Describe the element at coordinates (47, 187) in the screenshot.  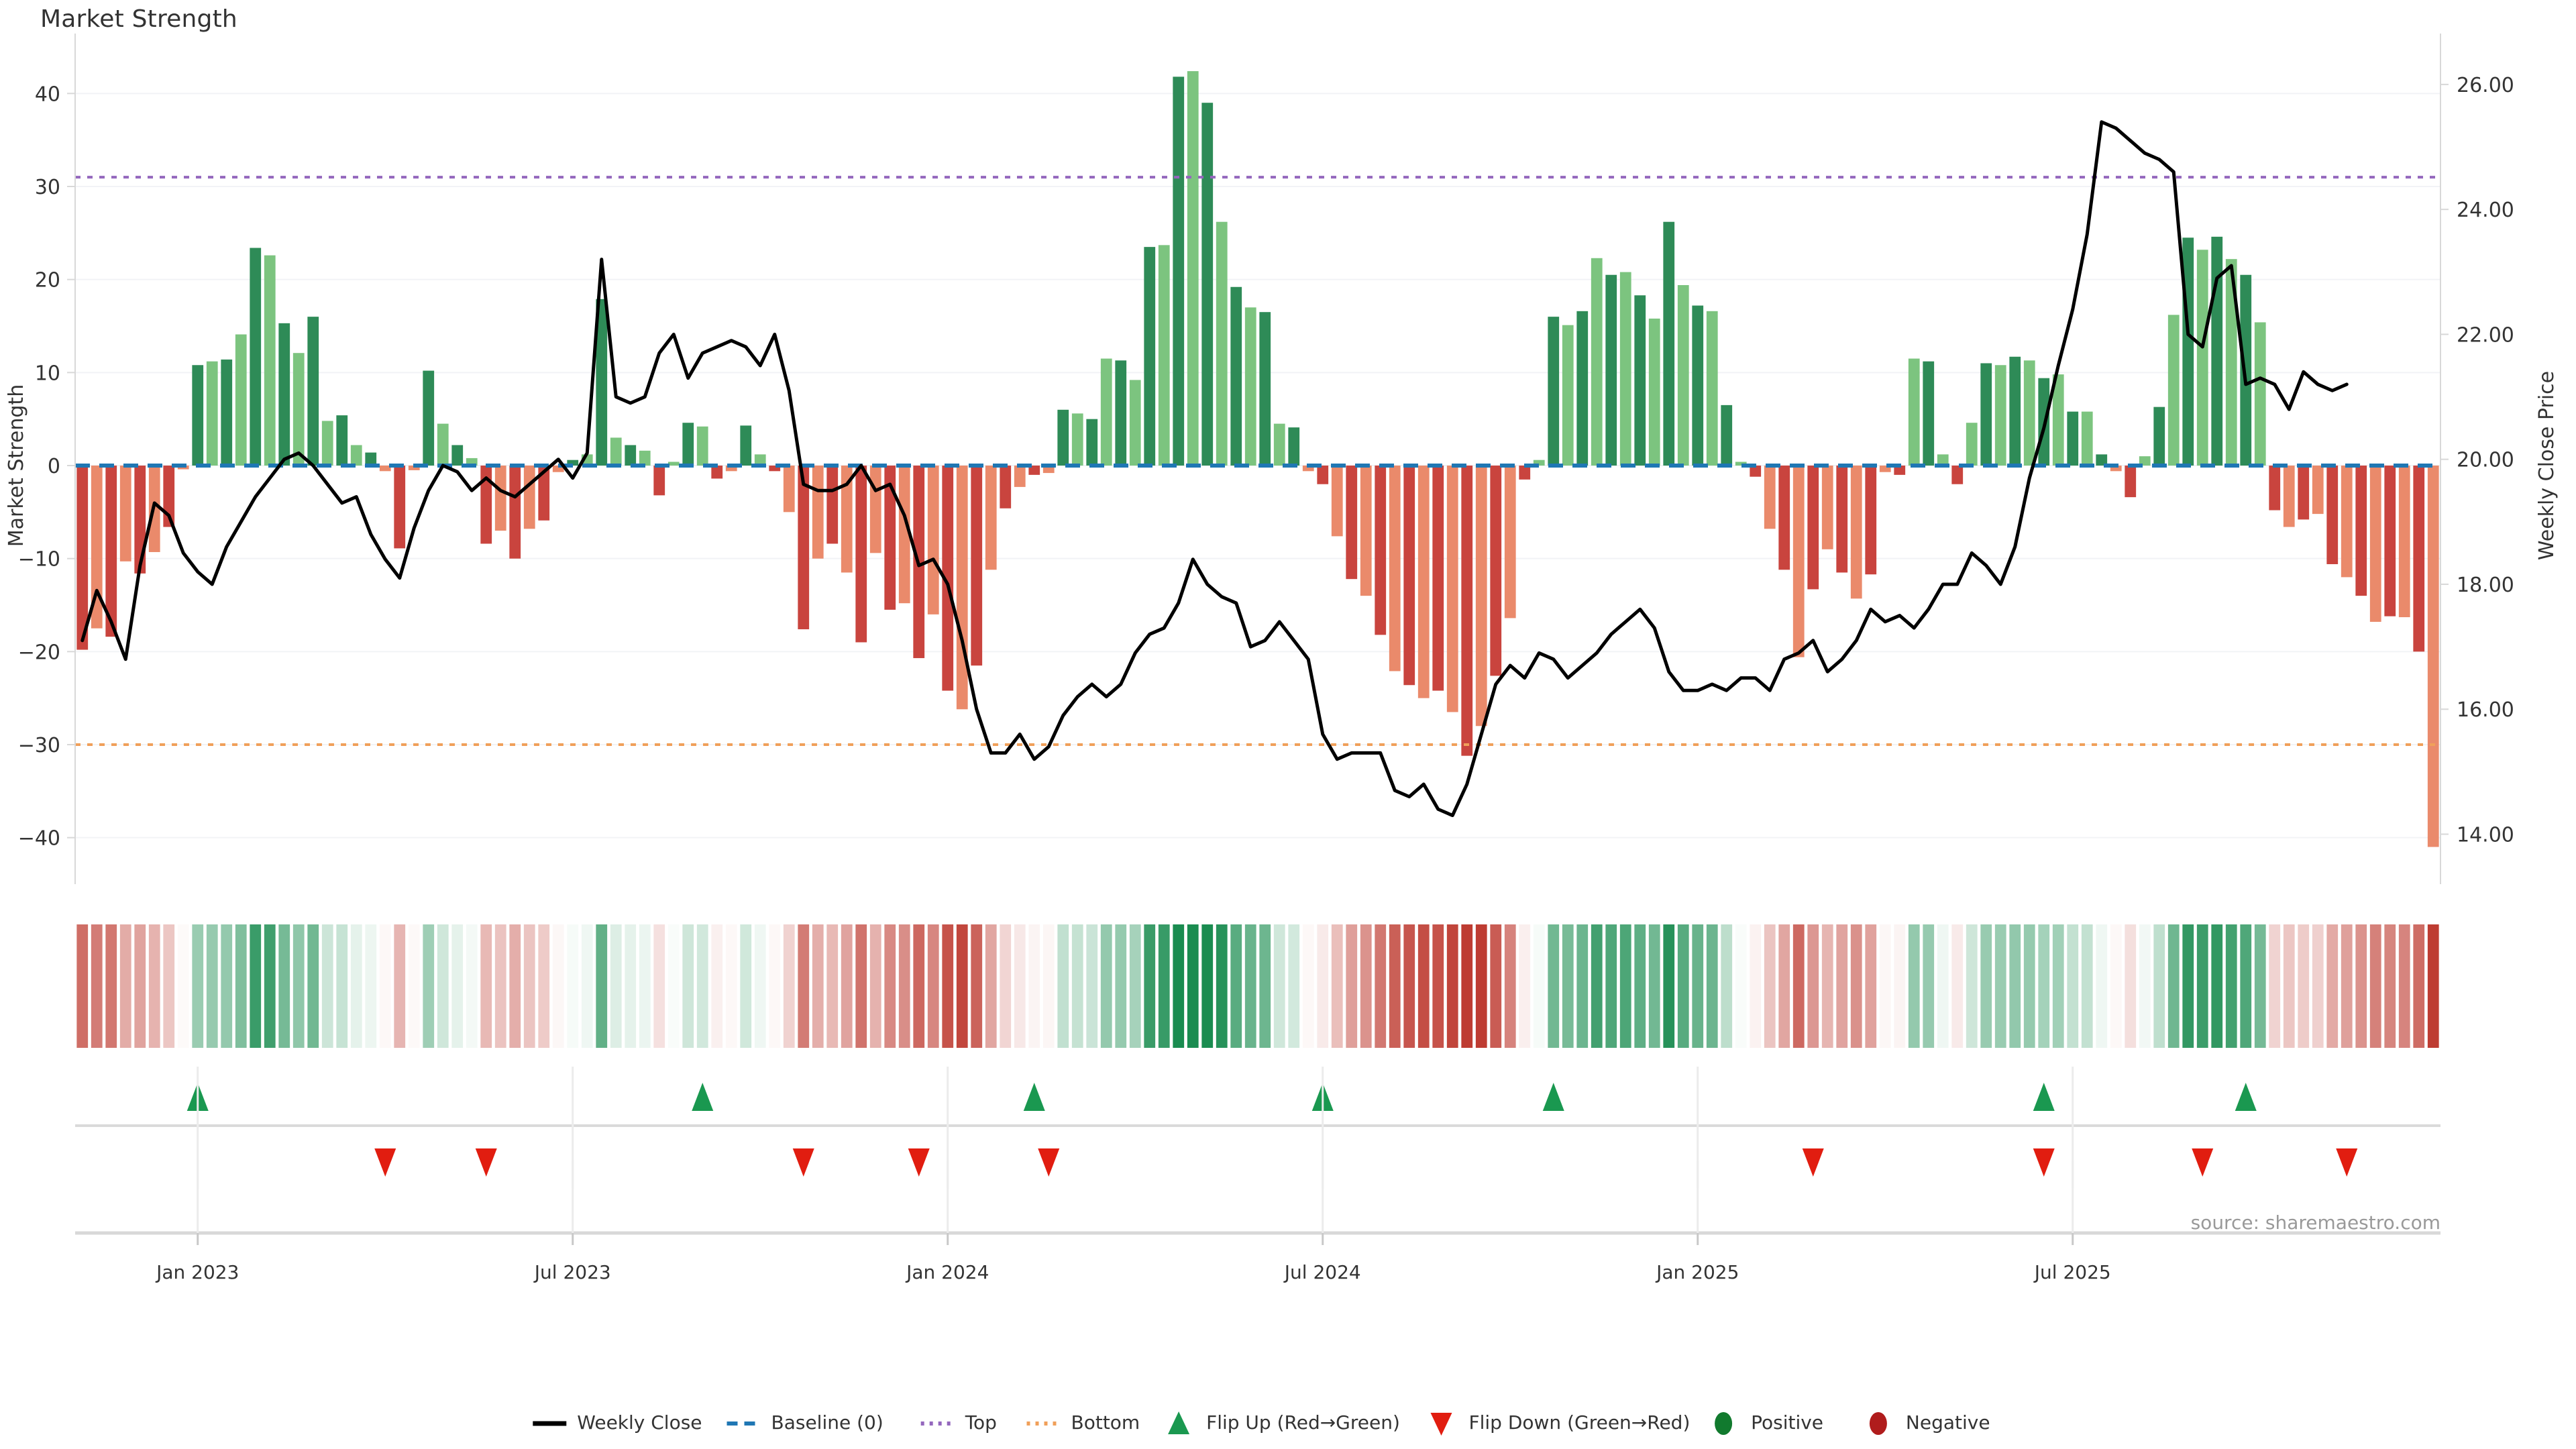
I see `y-tick-label-left: 30` at that location.